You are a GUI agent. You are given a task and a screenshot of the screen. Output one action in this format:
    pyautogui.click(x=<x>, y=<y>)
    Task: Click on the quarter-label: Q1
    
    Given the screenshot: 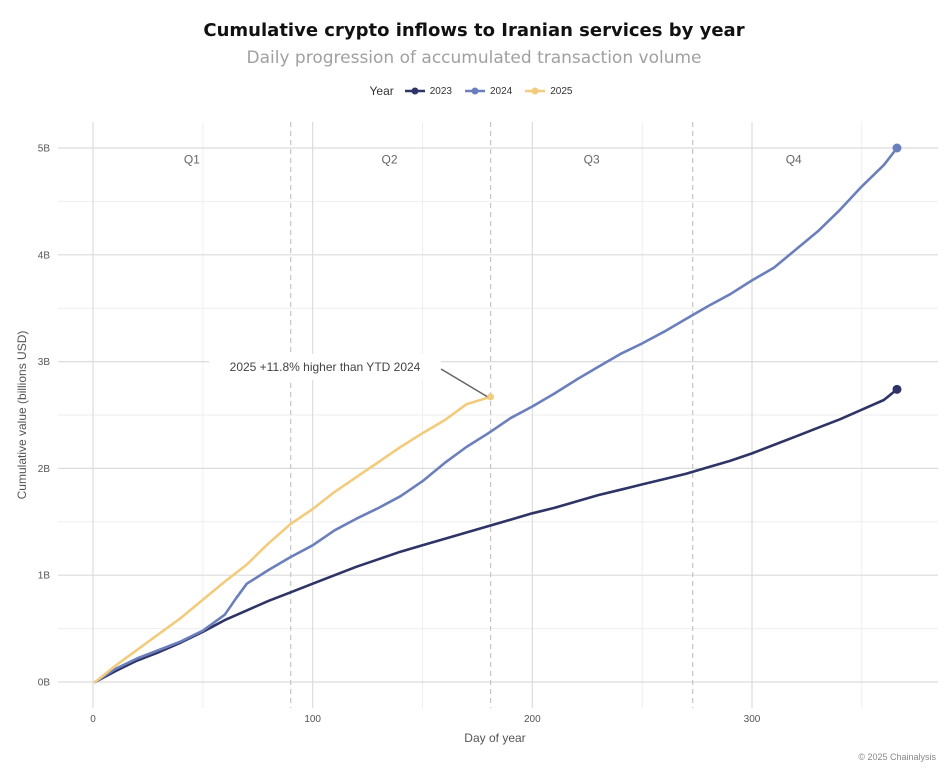 What is the action you would take?
    pyautogui.click(x=192, y=160)
    